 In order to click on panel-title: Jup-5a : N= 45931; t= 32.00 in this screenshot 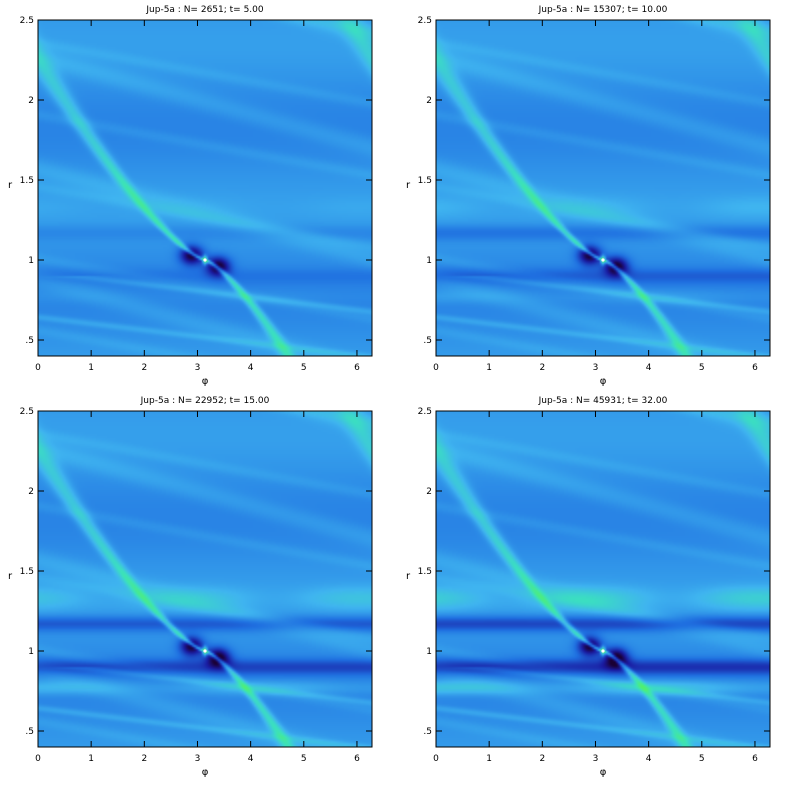, I will do `click(603, 401)`.